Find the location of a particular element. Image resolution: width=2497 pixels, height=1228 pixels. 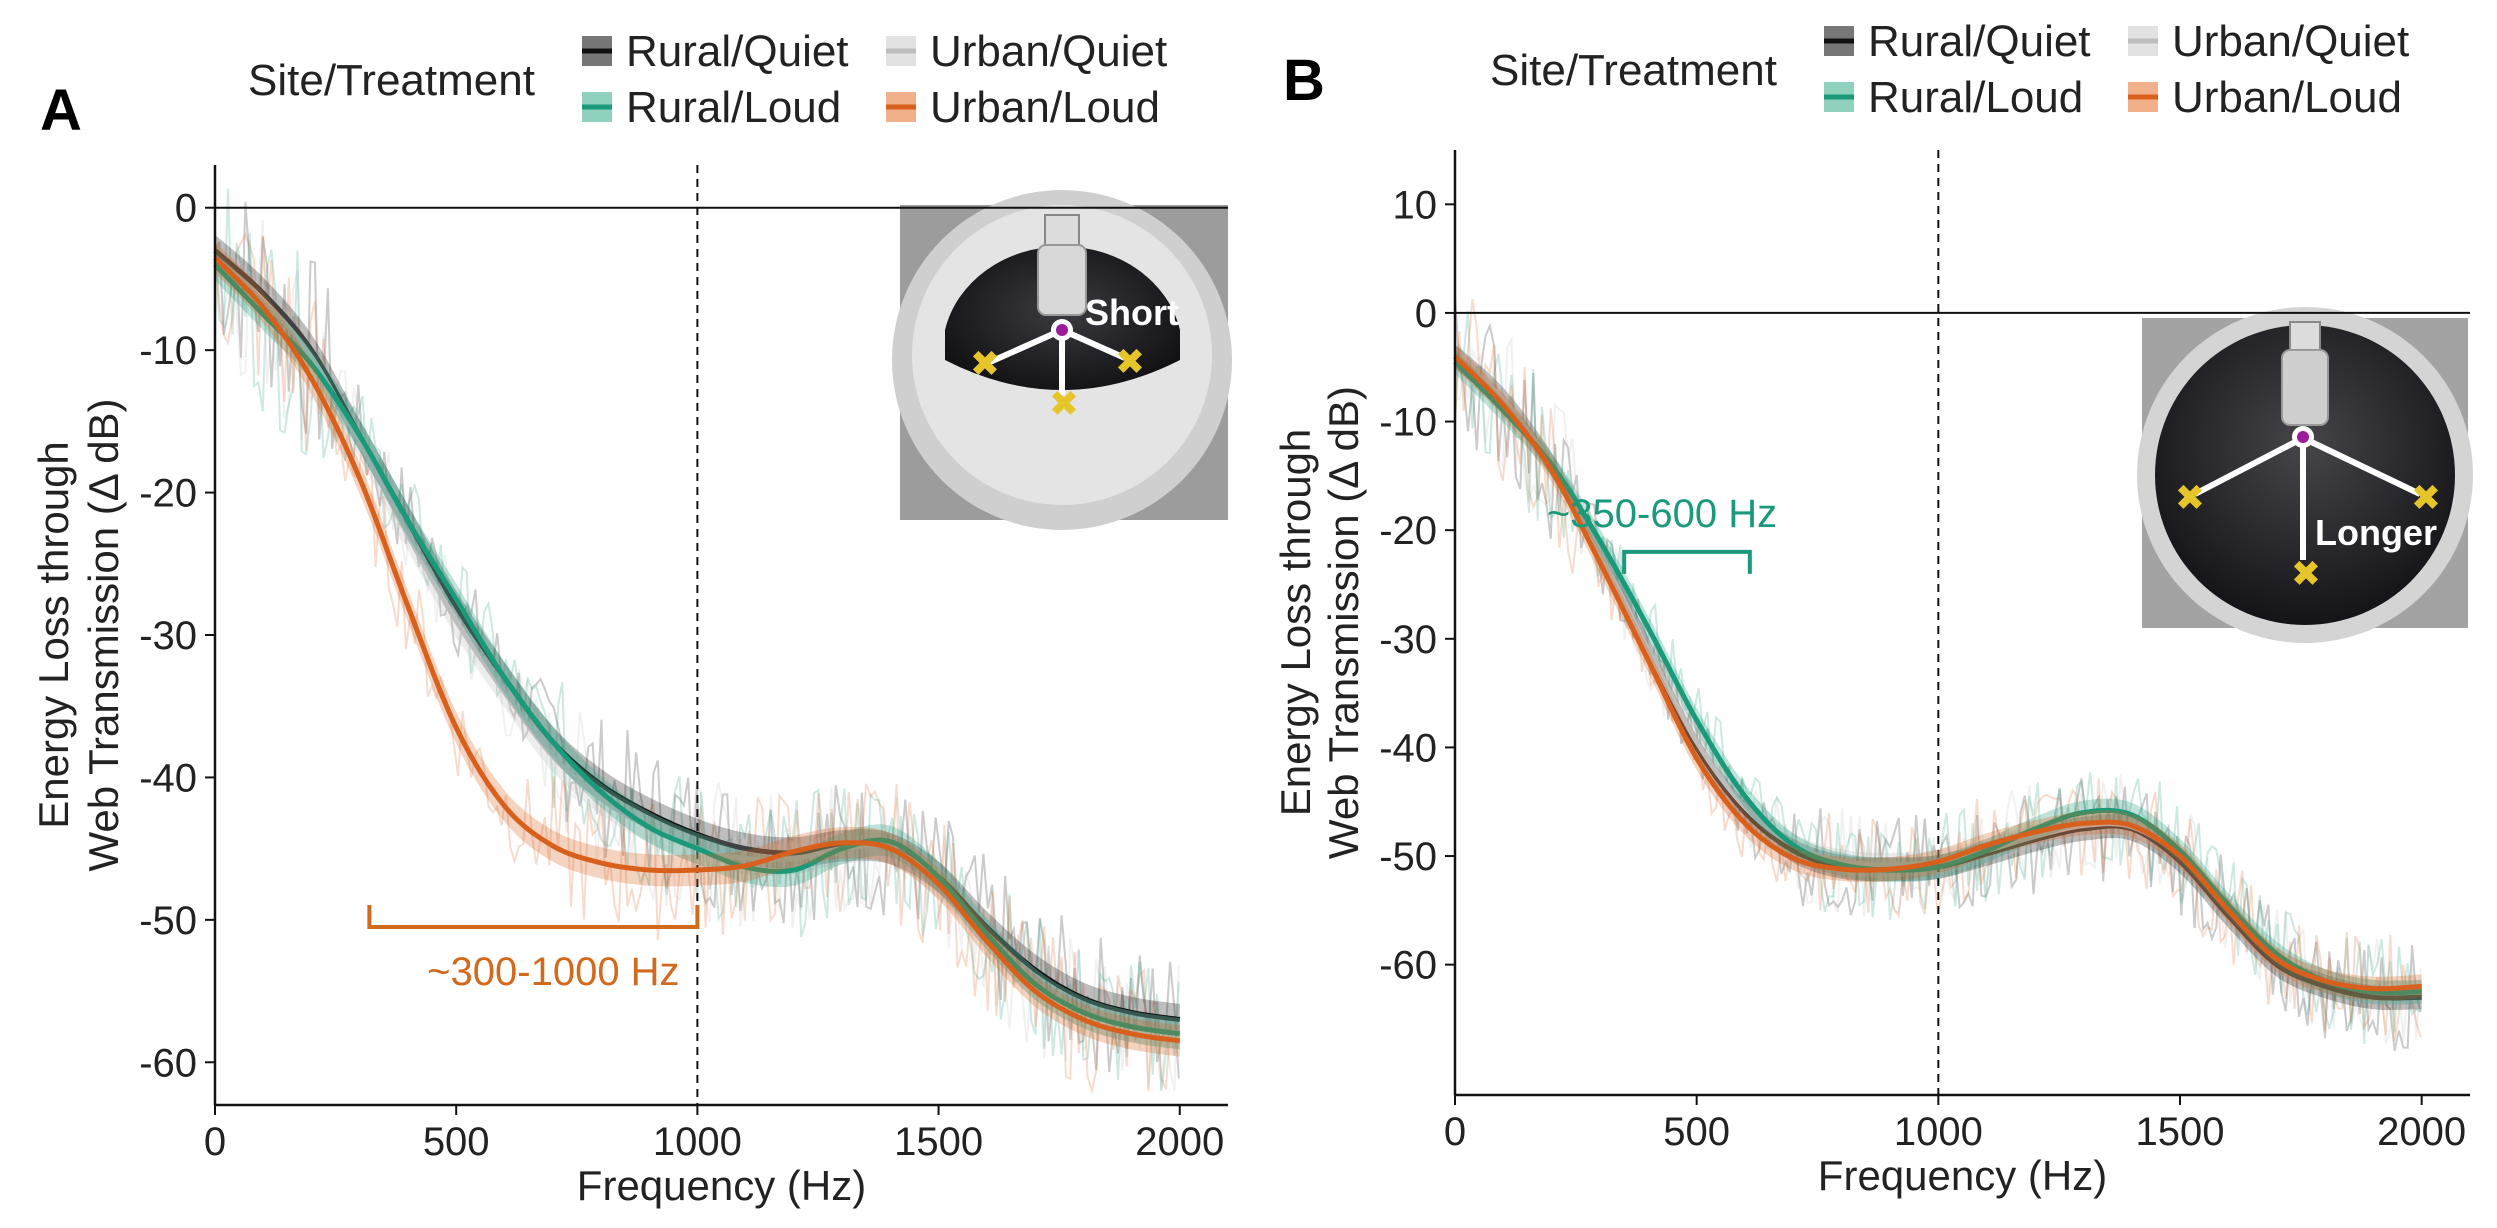

y-tick-label: 10 is located at coordinates (1415, 205).